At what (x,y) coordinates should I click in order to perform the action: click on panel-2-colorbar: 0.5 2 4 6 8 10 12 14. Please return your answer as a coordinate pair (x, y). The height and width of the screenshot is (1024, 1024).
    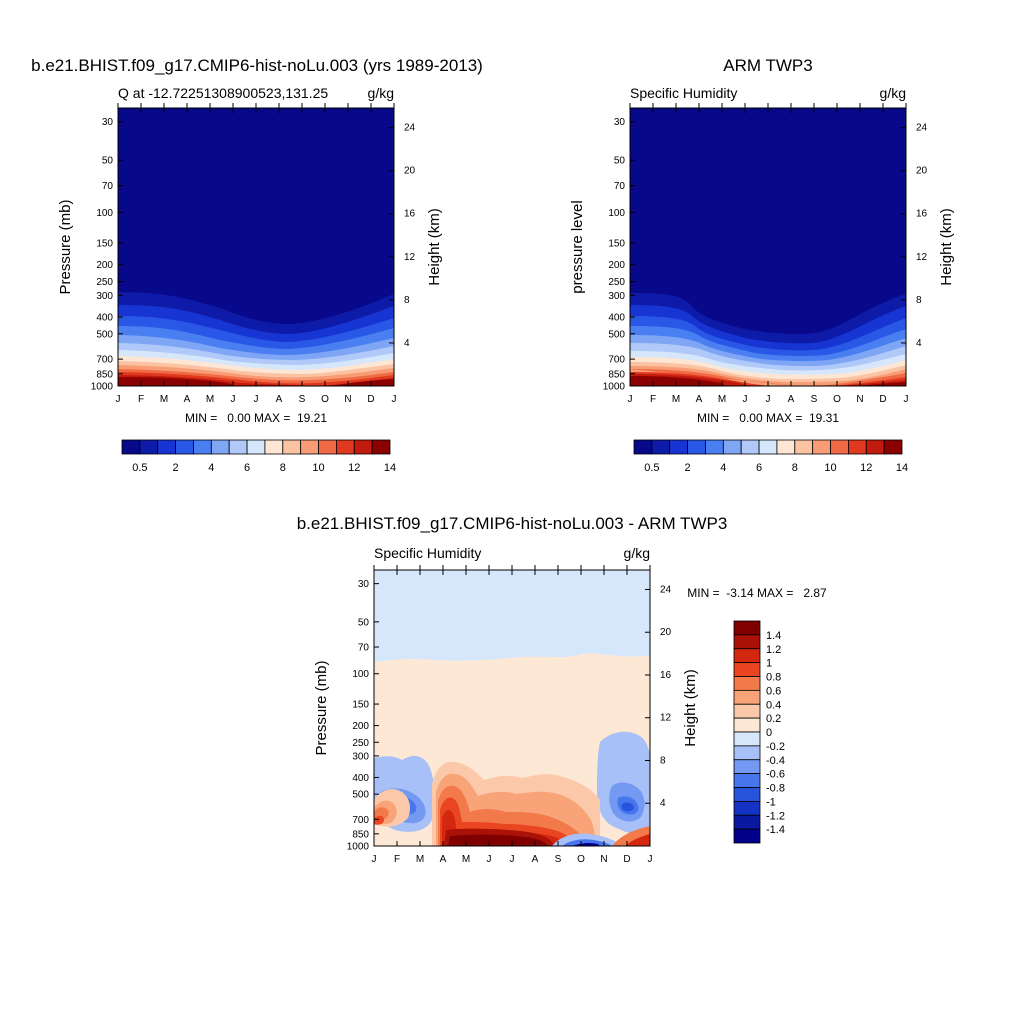
    Looking at the image, I should click on (770, 456).